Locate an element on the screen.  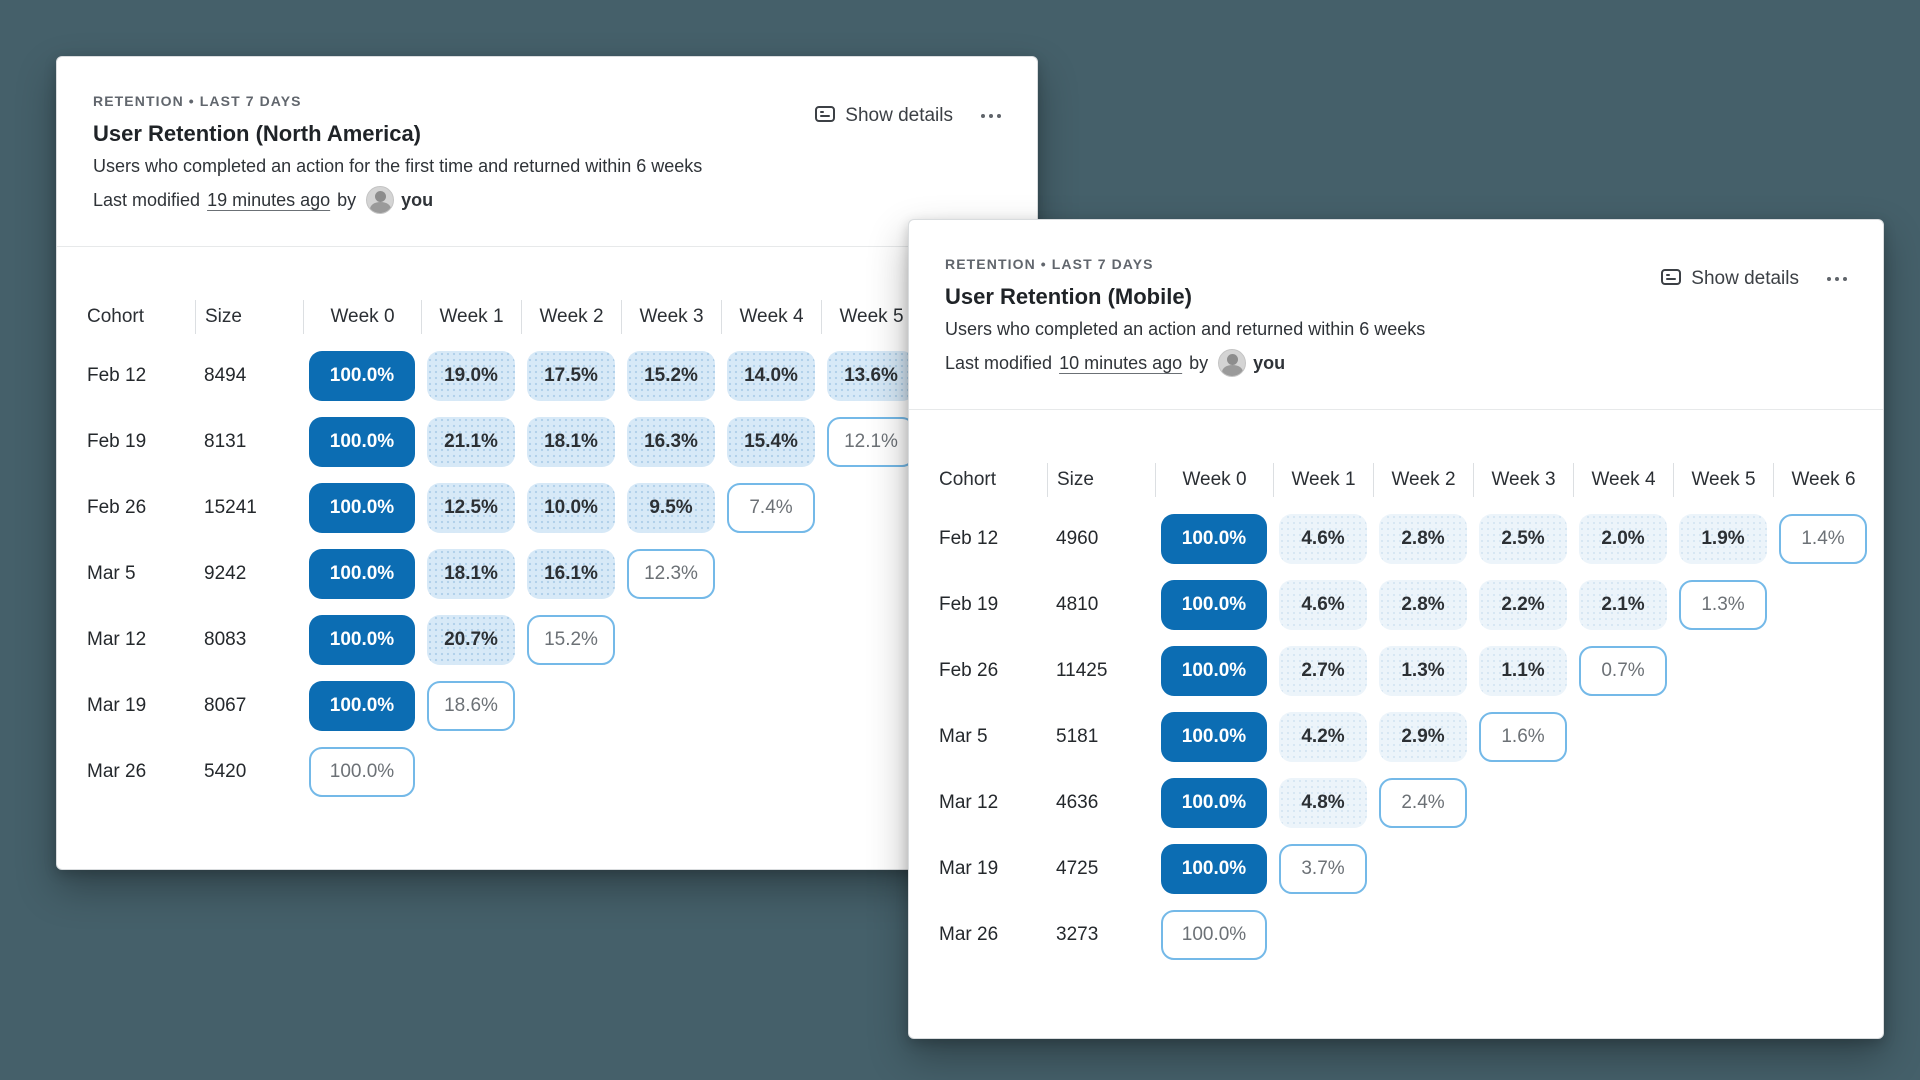
retention-cell: 14.0% is located at coordinates (771, 376).